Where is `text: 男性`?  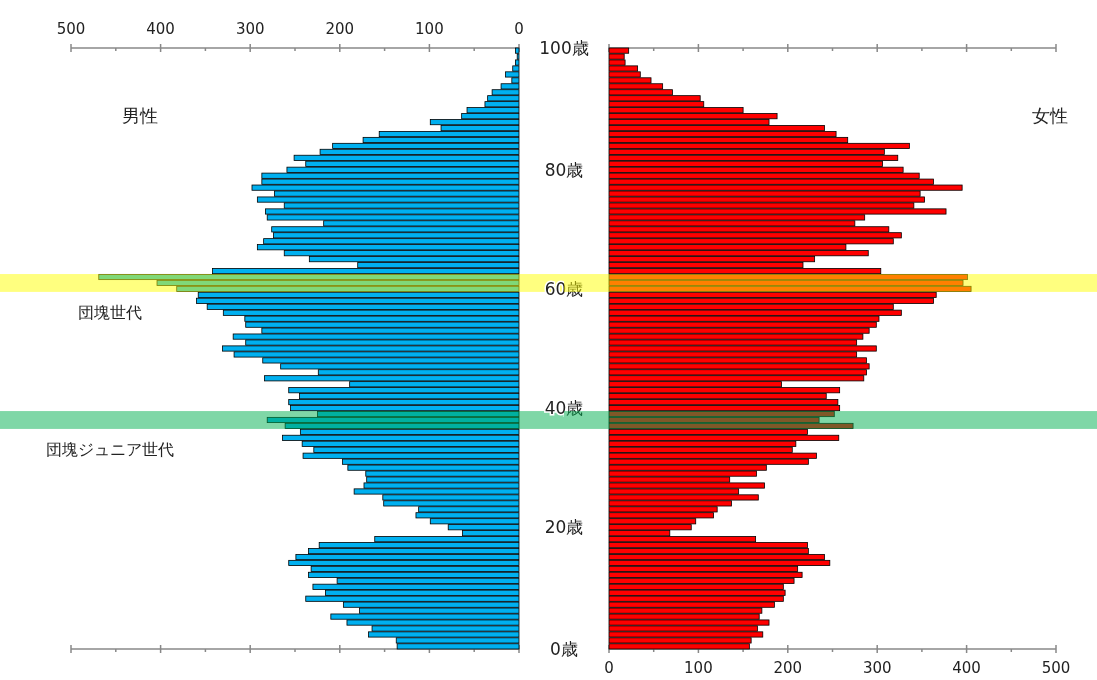
text: 男性 is located at coordinates (140, 115).